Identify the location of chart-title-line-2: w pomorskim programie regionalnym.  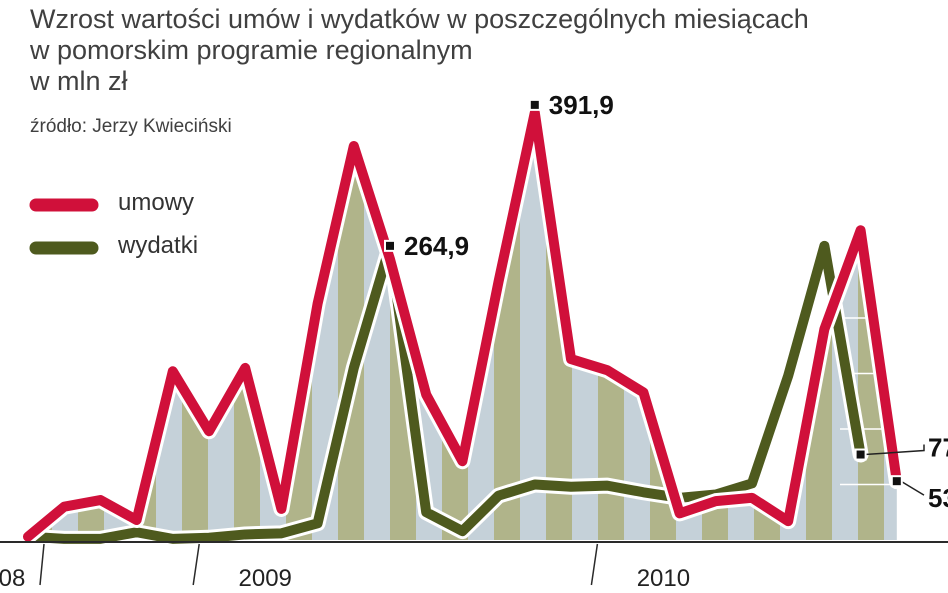
(251, 50).